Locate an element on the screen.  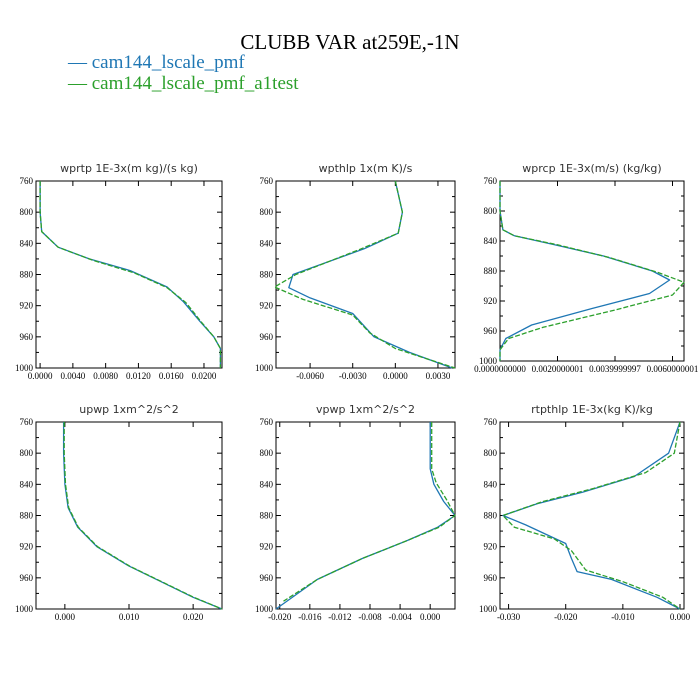
x-tick-label: 0.0120 is located at coordinates (138, 376).